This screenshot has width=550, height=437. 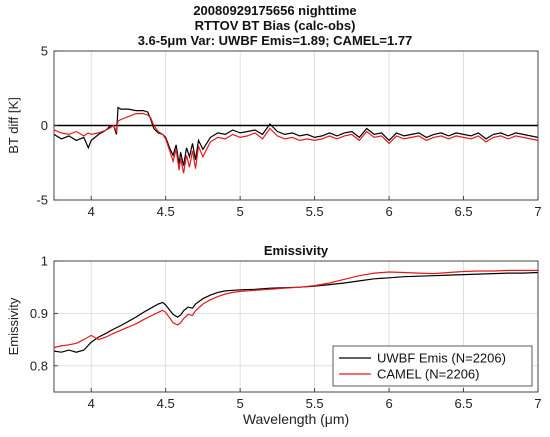 What do you see at coordinates (13, 326) in the screenshot?
I see `y-axis-label: Emissivity` at bounding box center [13, 326].